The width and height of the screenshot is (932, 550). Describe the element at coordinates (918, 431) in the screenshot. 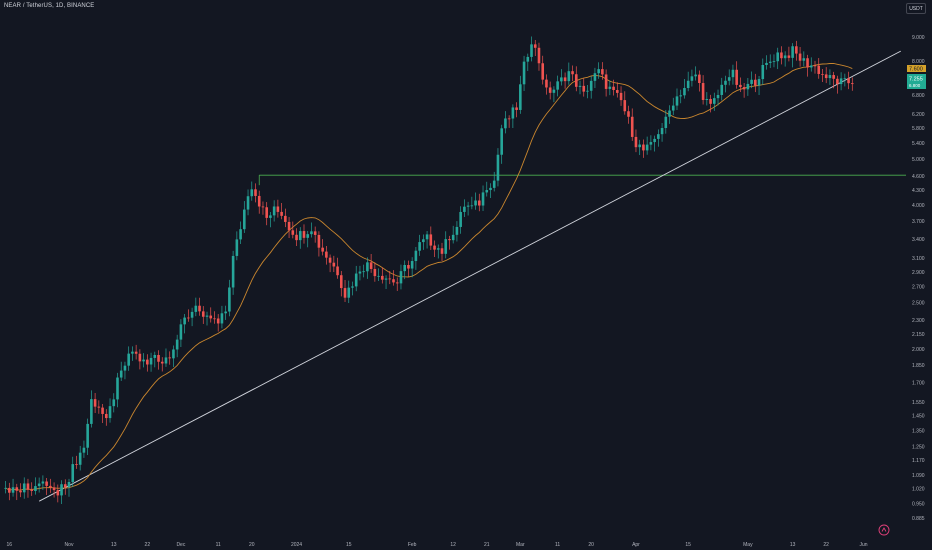

I see `y-tick-label: 1.350` at that location.